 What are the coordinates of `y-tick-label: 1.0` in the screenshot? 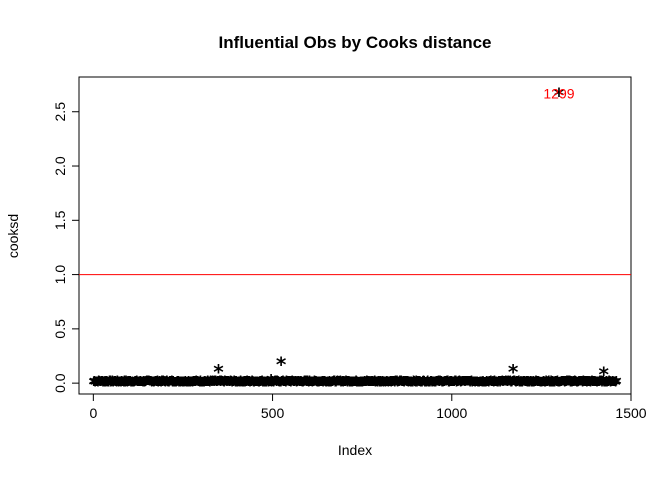 It's located at (60, 275).